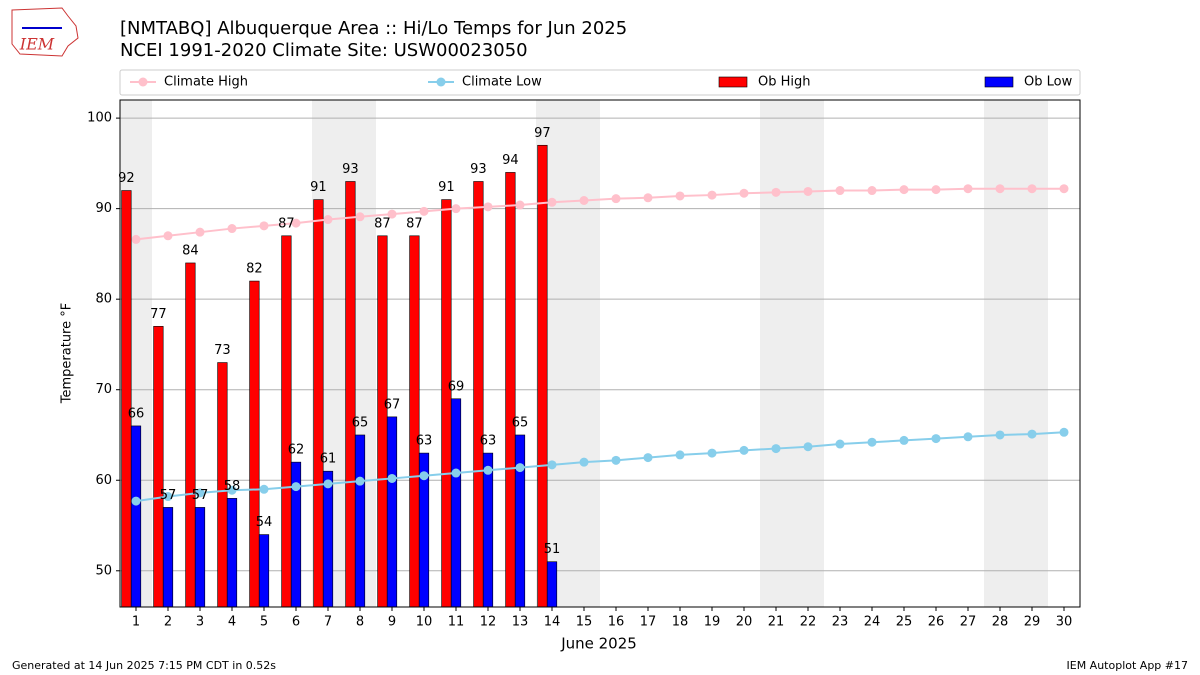 This screenshot has height=675, width=1200. What do you see at coordinates (328, 622) in the screenshot?
I see `x-tick-label: 7` at bounding box center [328, 622].